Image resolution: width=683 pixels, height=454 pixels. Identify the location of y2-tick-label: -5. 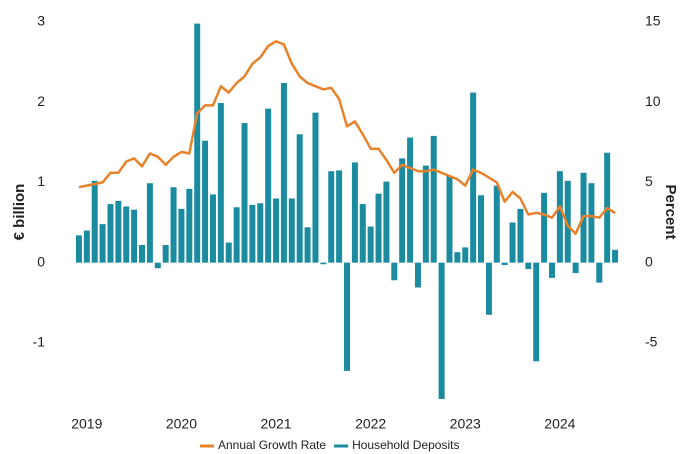
(651, 342).